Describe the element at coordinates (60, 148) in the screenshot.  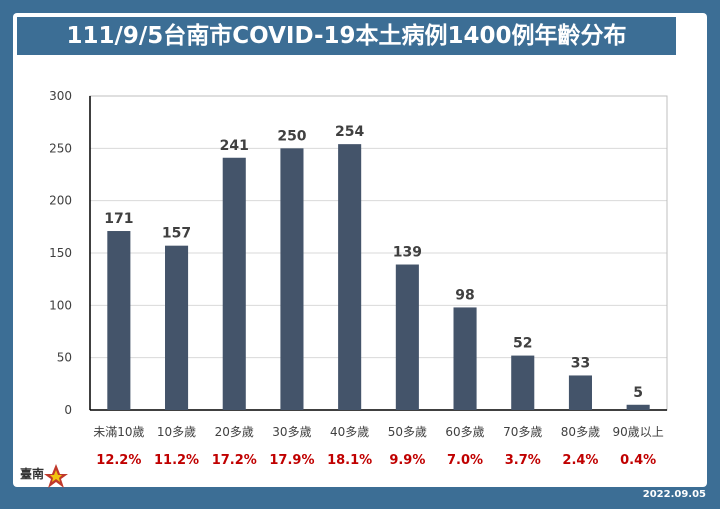
I see `y-tick-label: 250` at that location.